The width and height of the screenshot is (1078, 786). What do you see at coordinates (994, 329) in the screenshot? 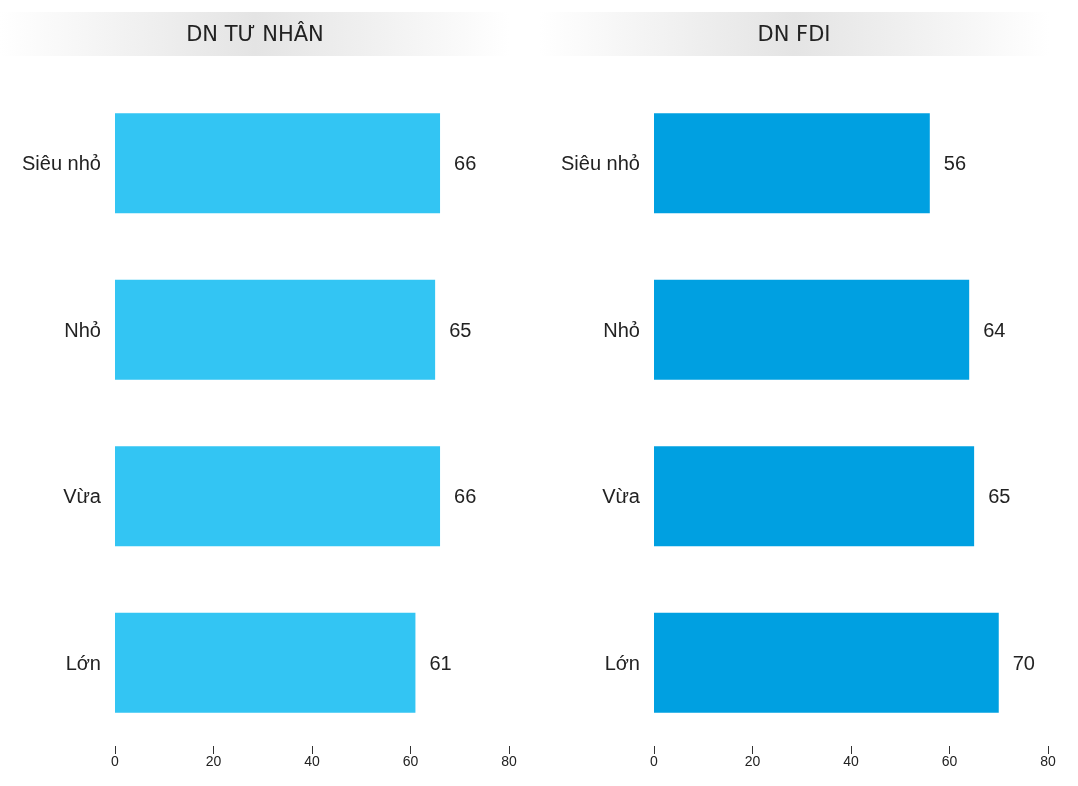
I see `data-label: 64` at bounding box center [994, 329].